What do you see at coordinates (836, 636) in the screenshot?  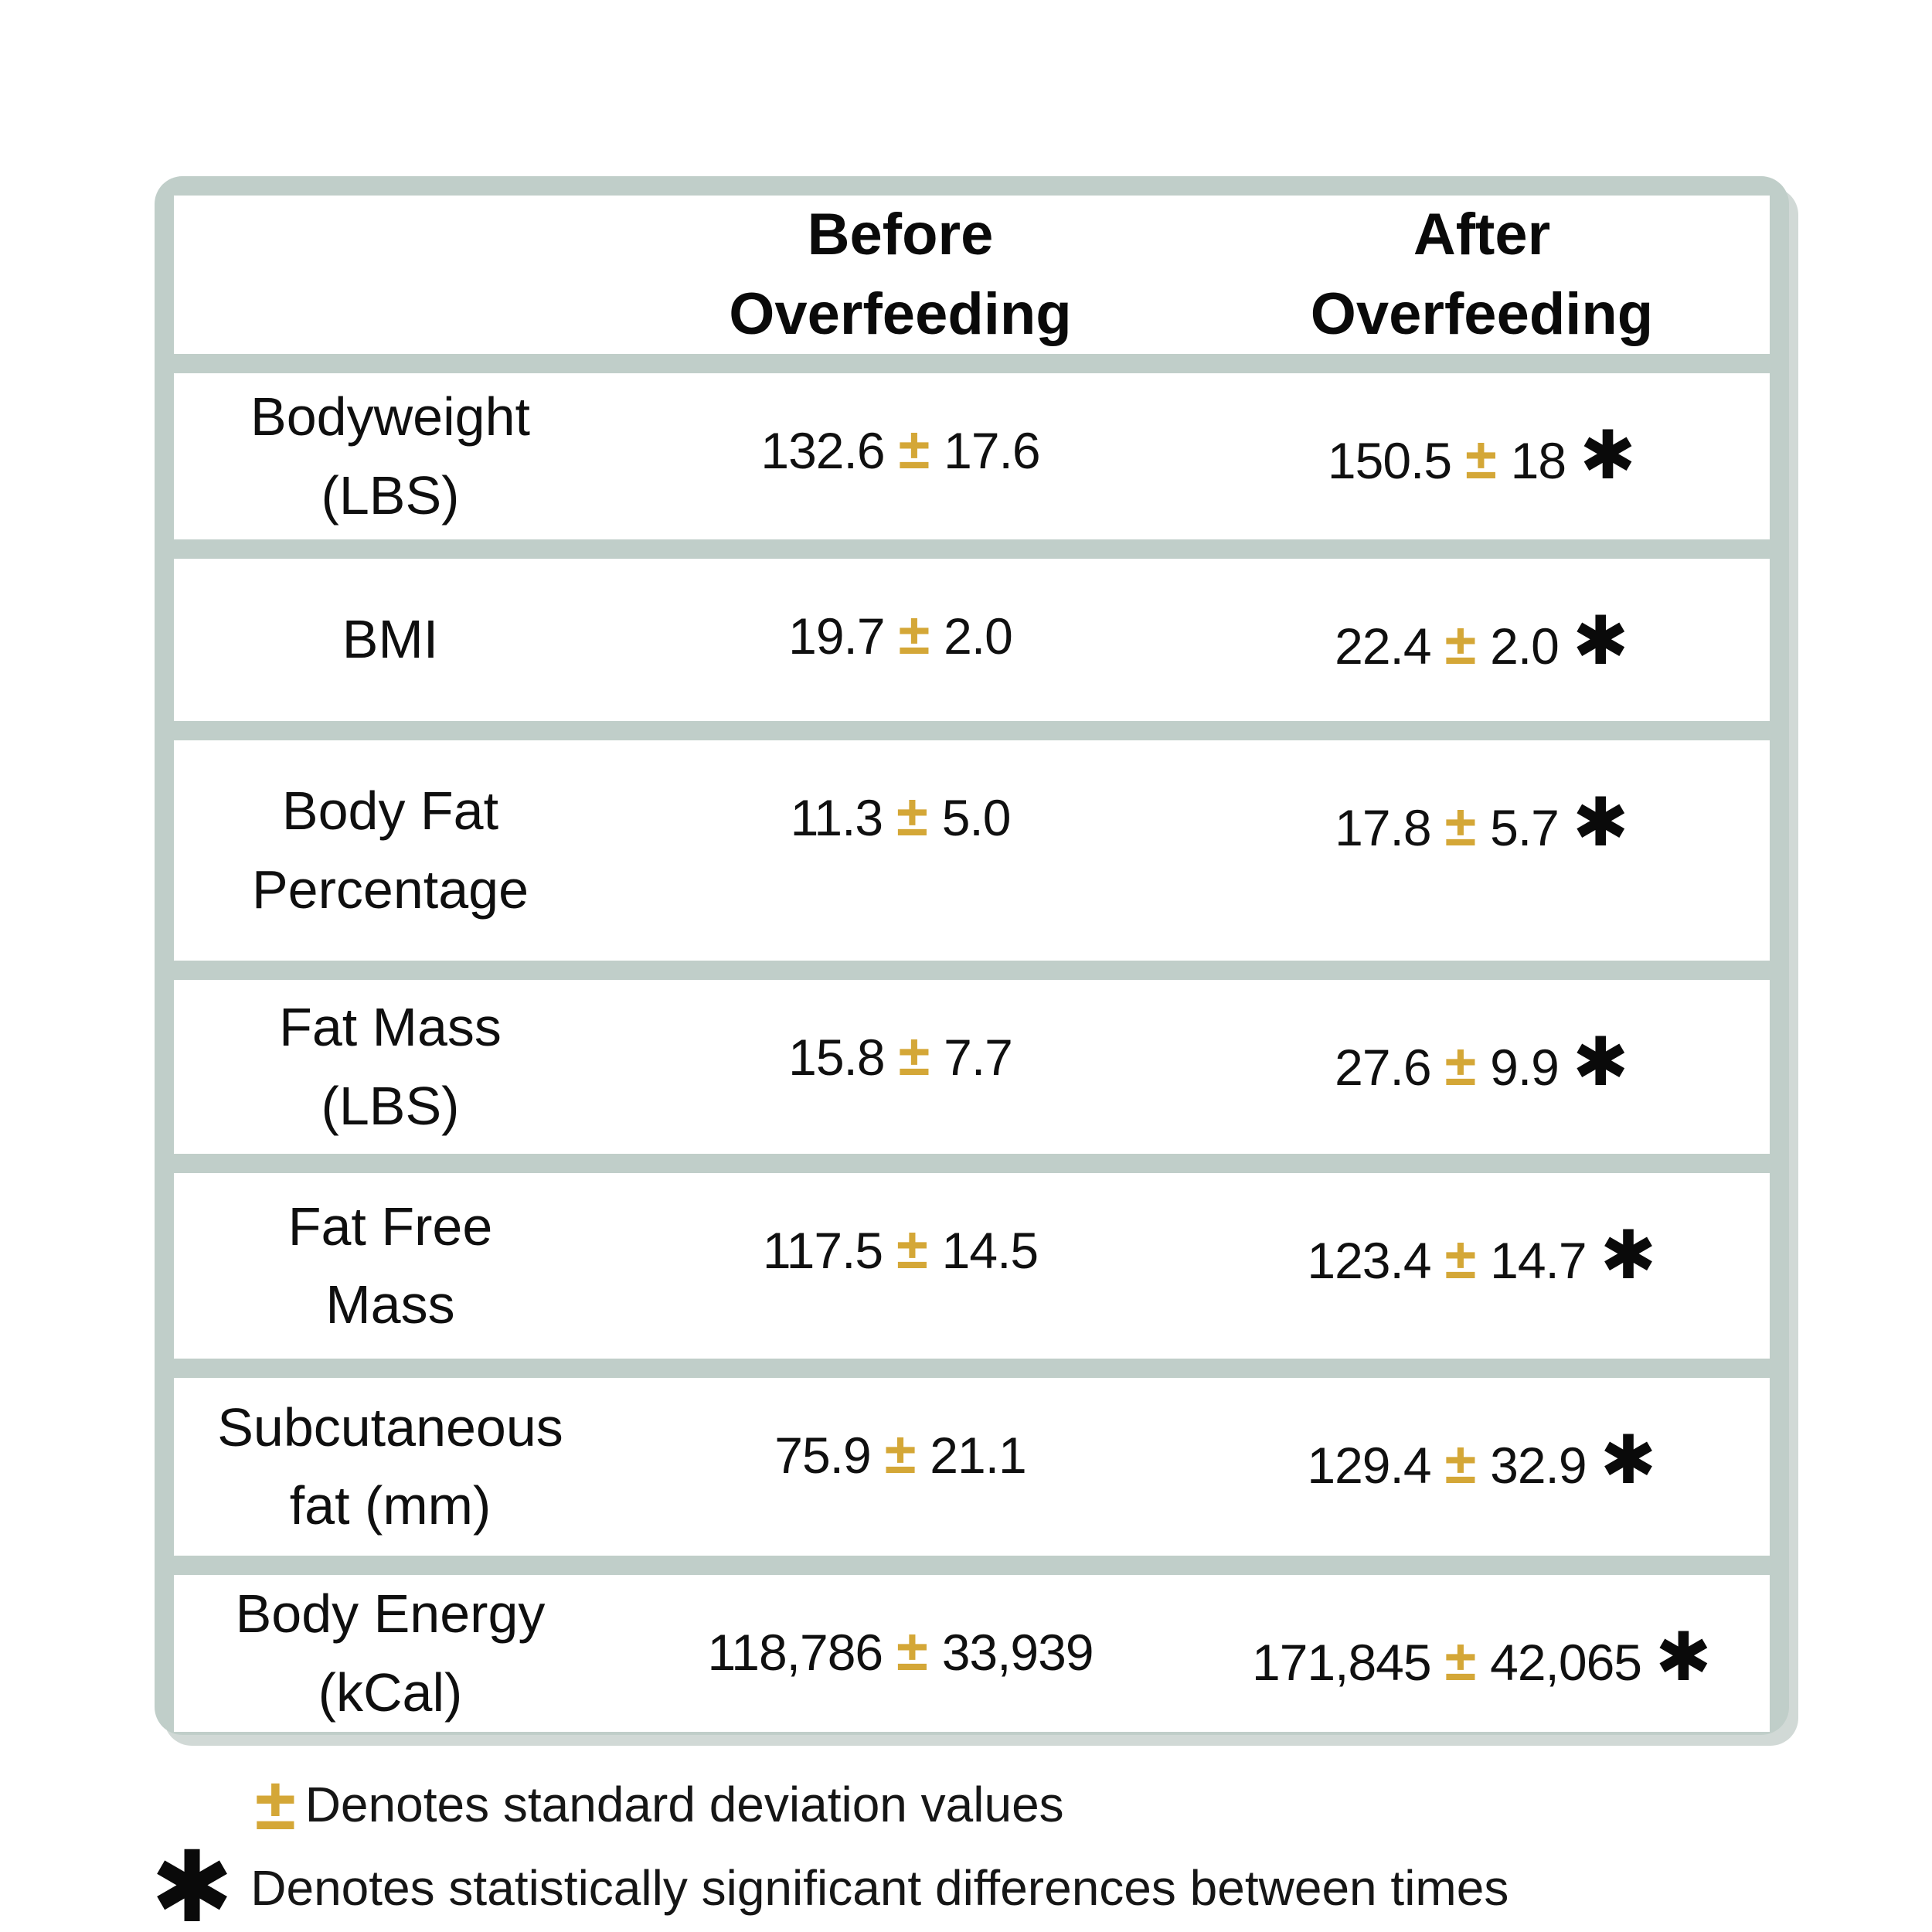 I see `before-mean: 19.7` at bounding box center [836, 636].